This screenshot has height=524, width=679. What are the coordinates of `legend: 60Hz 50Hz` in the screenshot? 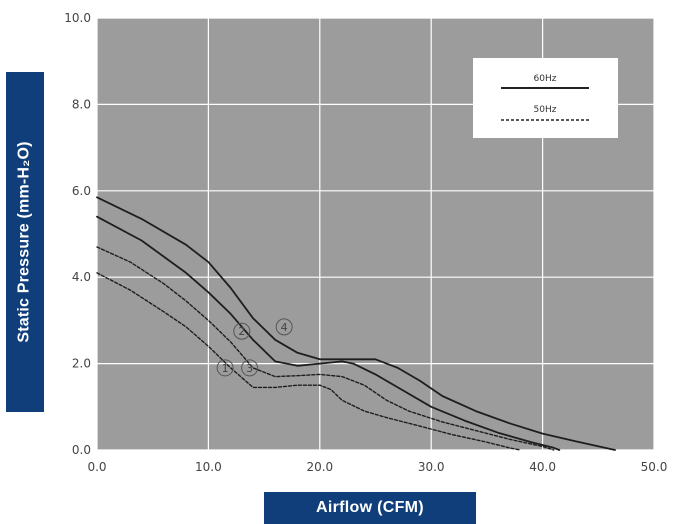 It's located at (545, 98).